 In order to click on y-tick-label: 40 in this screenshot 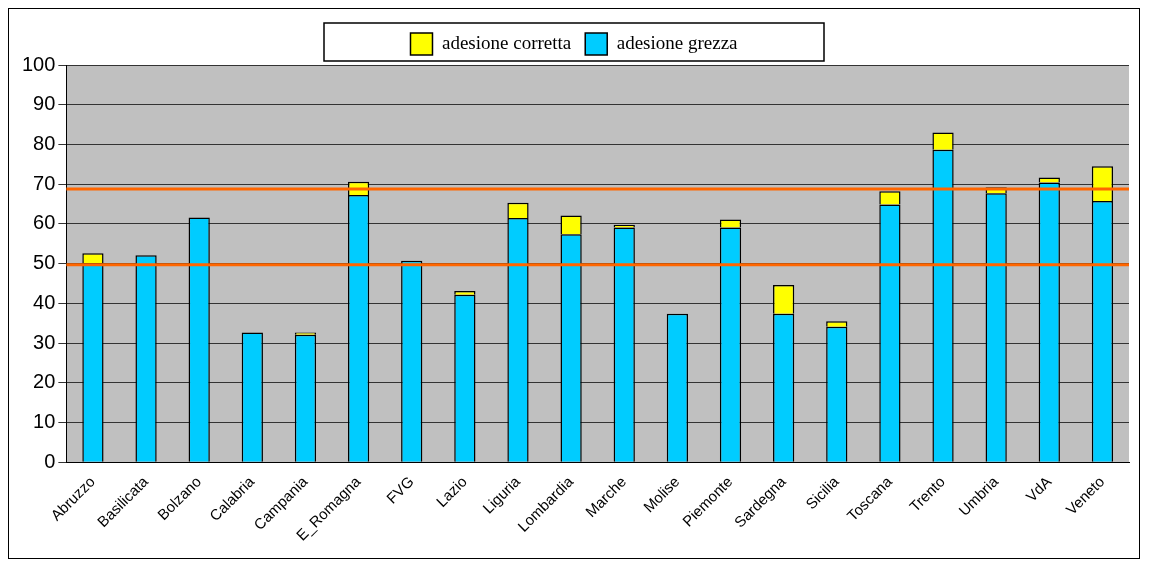, I will do `click(44, 301)`.